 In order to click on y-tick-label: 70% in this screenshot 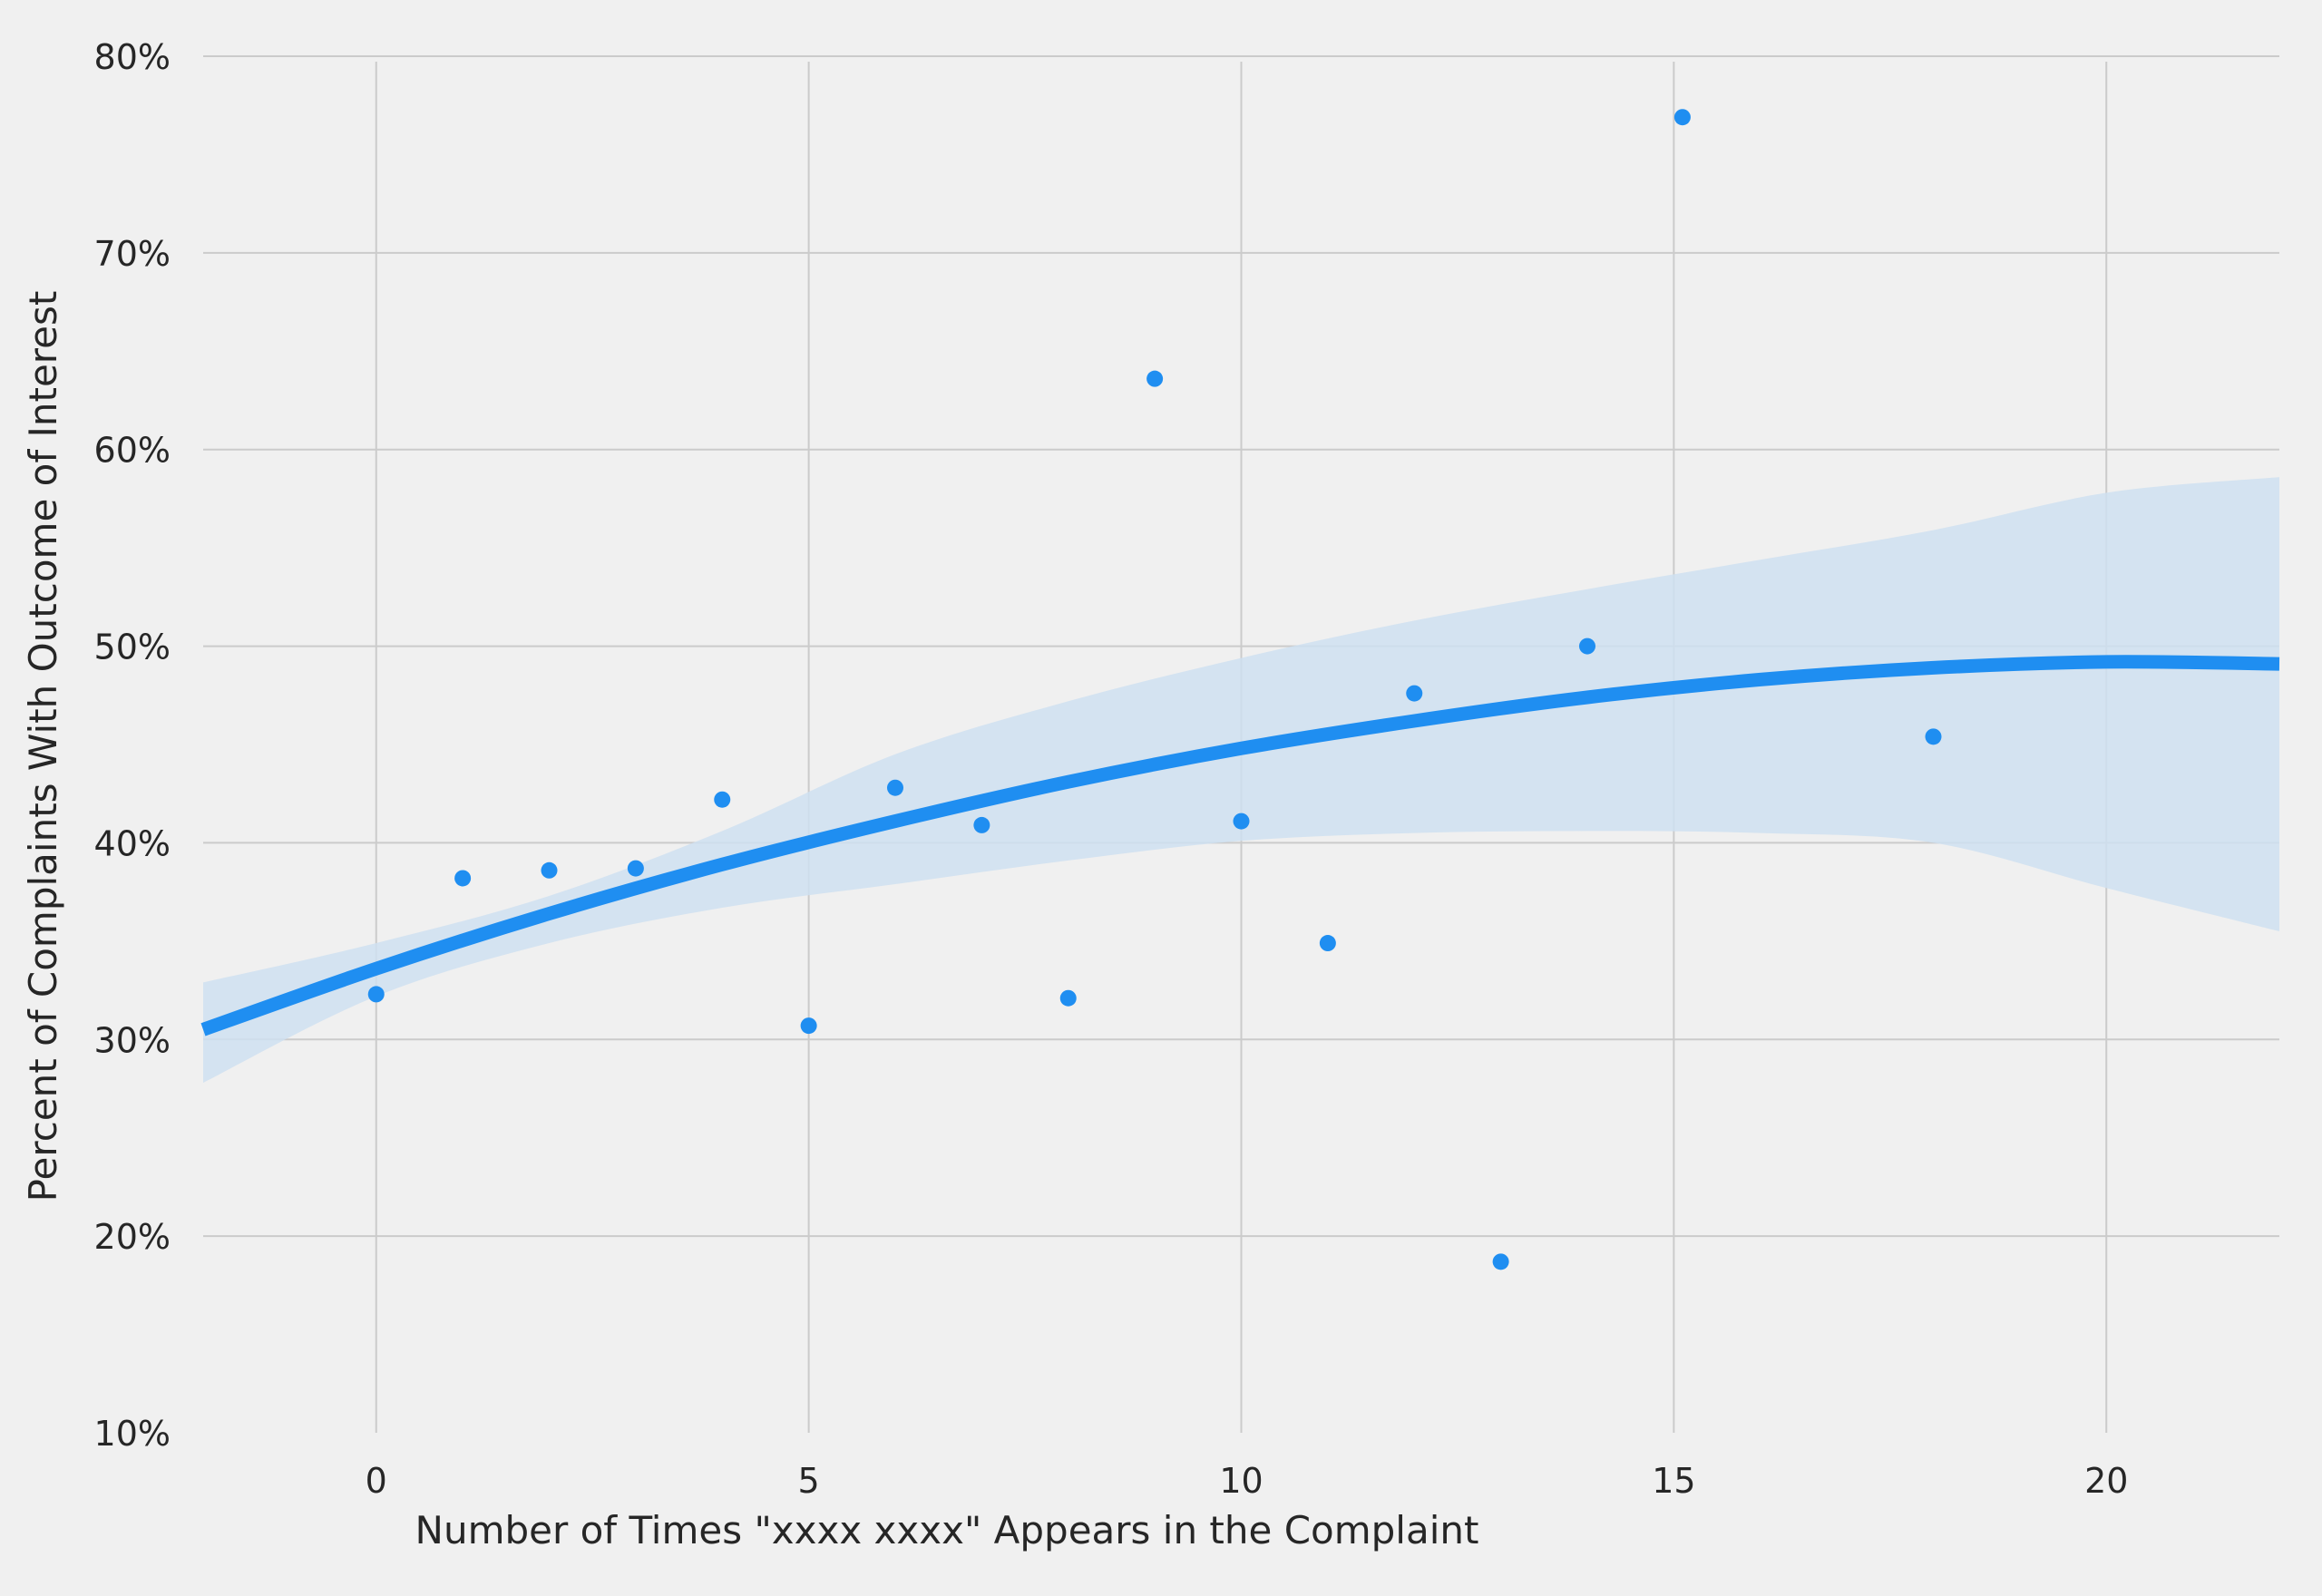, I will do `click(132, 254)`.